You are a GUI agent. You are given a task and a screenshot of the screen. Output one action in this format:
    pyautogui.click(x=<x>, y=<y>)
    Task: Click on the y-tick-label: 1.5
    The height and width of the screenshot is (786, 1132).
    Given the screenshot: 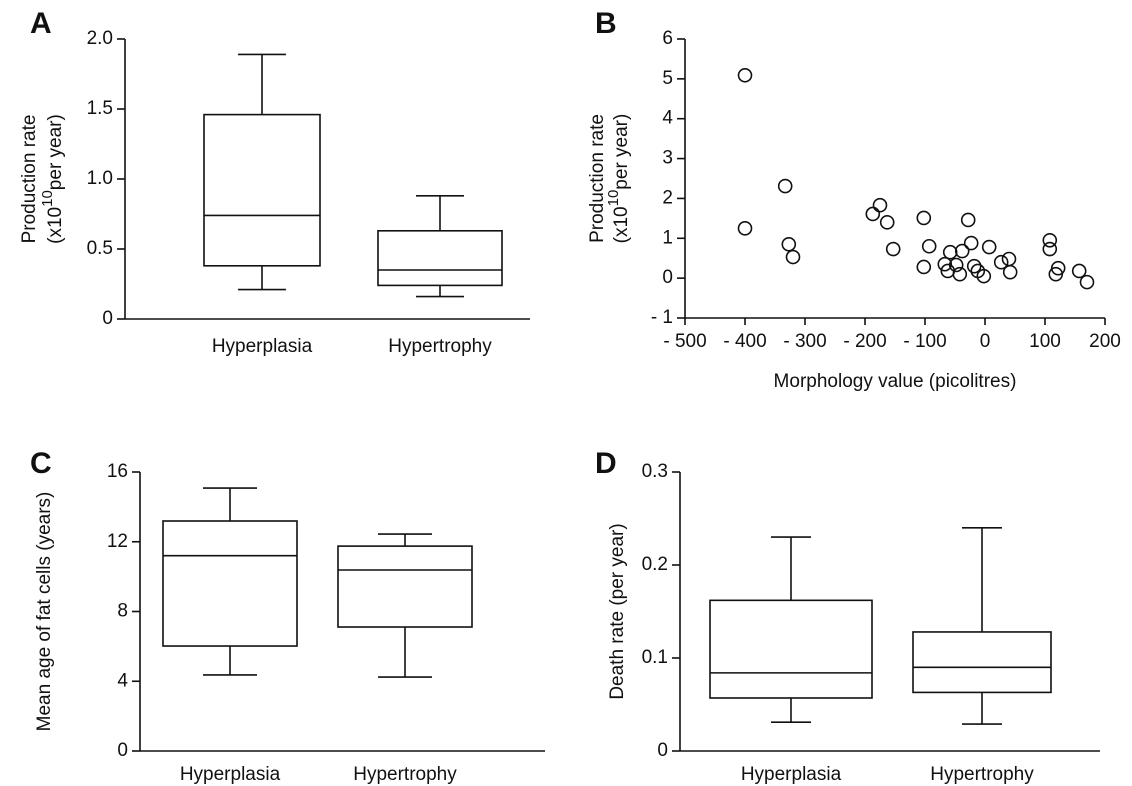 What is the action you would take?
    pyautogui.click(x=100, y=108)
    